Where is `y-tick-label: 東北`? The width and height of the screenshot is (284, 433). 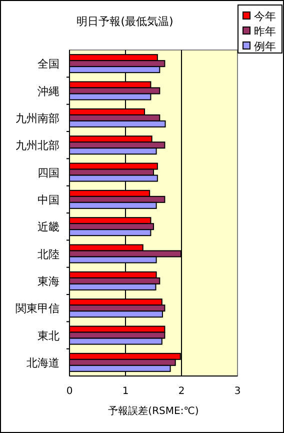
y-tick-label: 東北 is located at coordinates (49, 335).